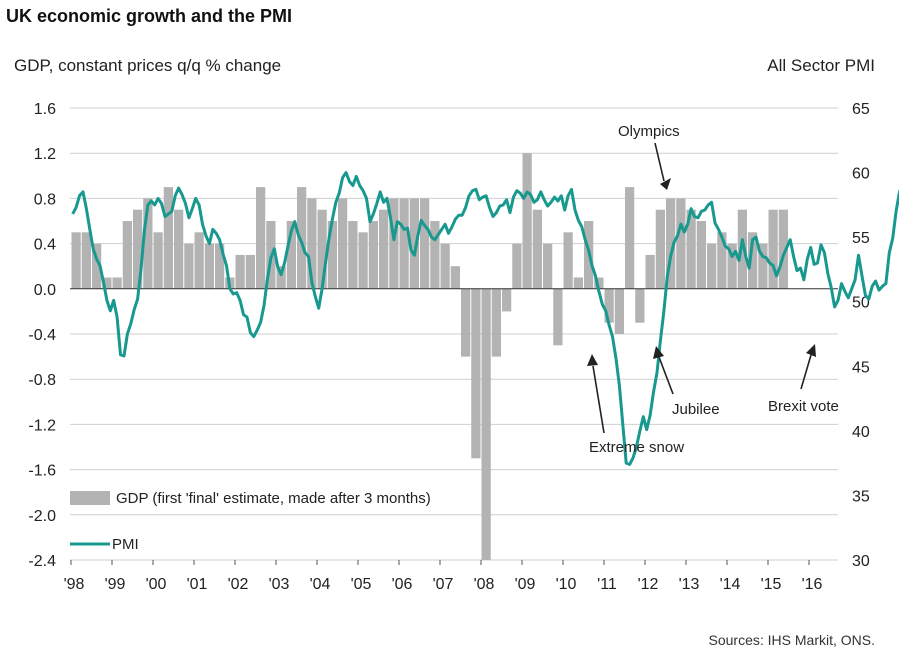 This screenshot has width=899, height=666. What do you see at coordinates (42, 471) in the screenshot?
I see `y-tick-label: -1.6` at bounding box center [42, 471].